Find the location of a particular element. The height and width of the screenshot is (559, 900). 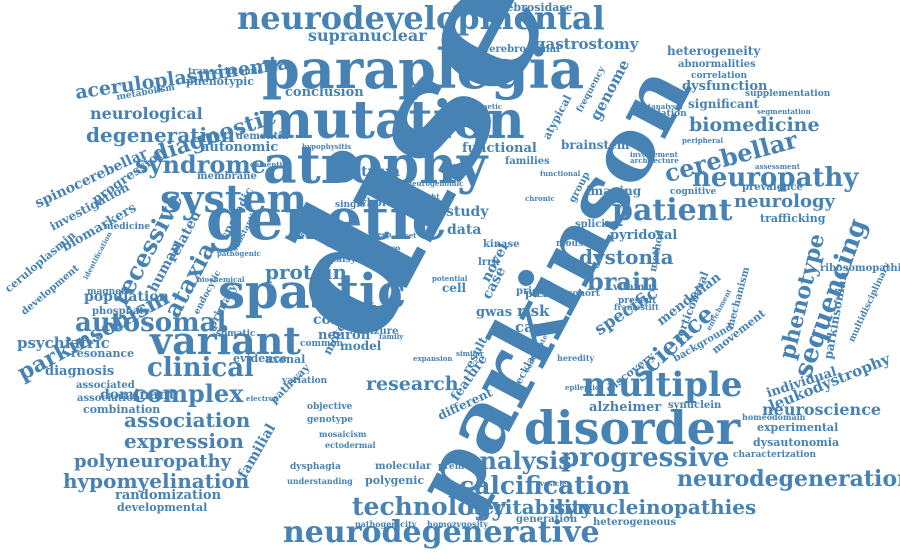

cloud-word: genotype is located at coordinates (330, 420).